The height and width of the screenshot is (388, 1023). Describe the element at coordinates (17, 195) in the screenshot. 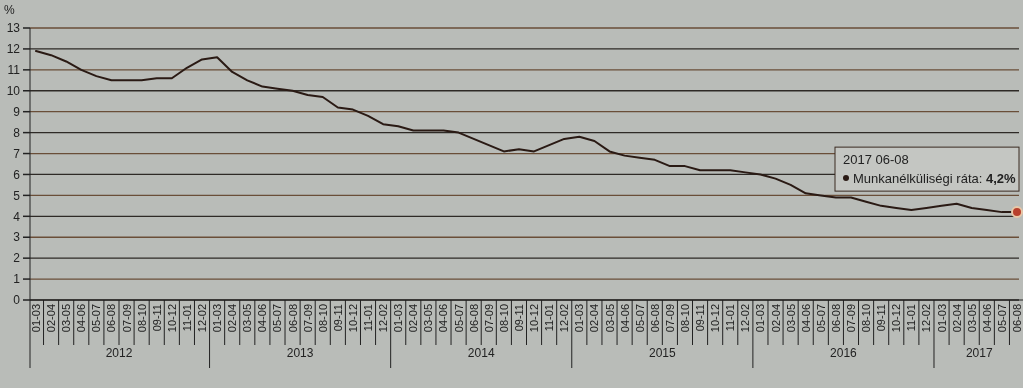

I see `y-tick-label: 5` at that location.